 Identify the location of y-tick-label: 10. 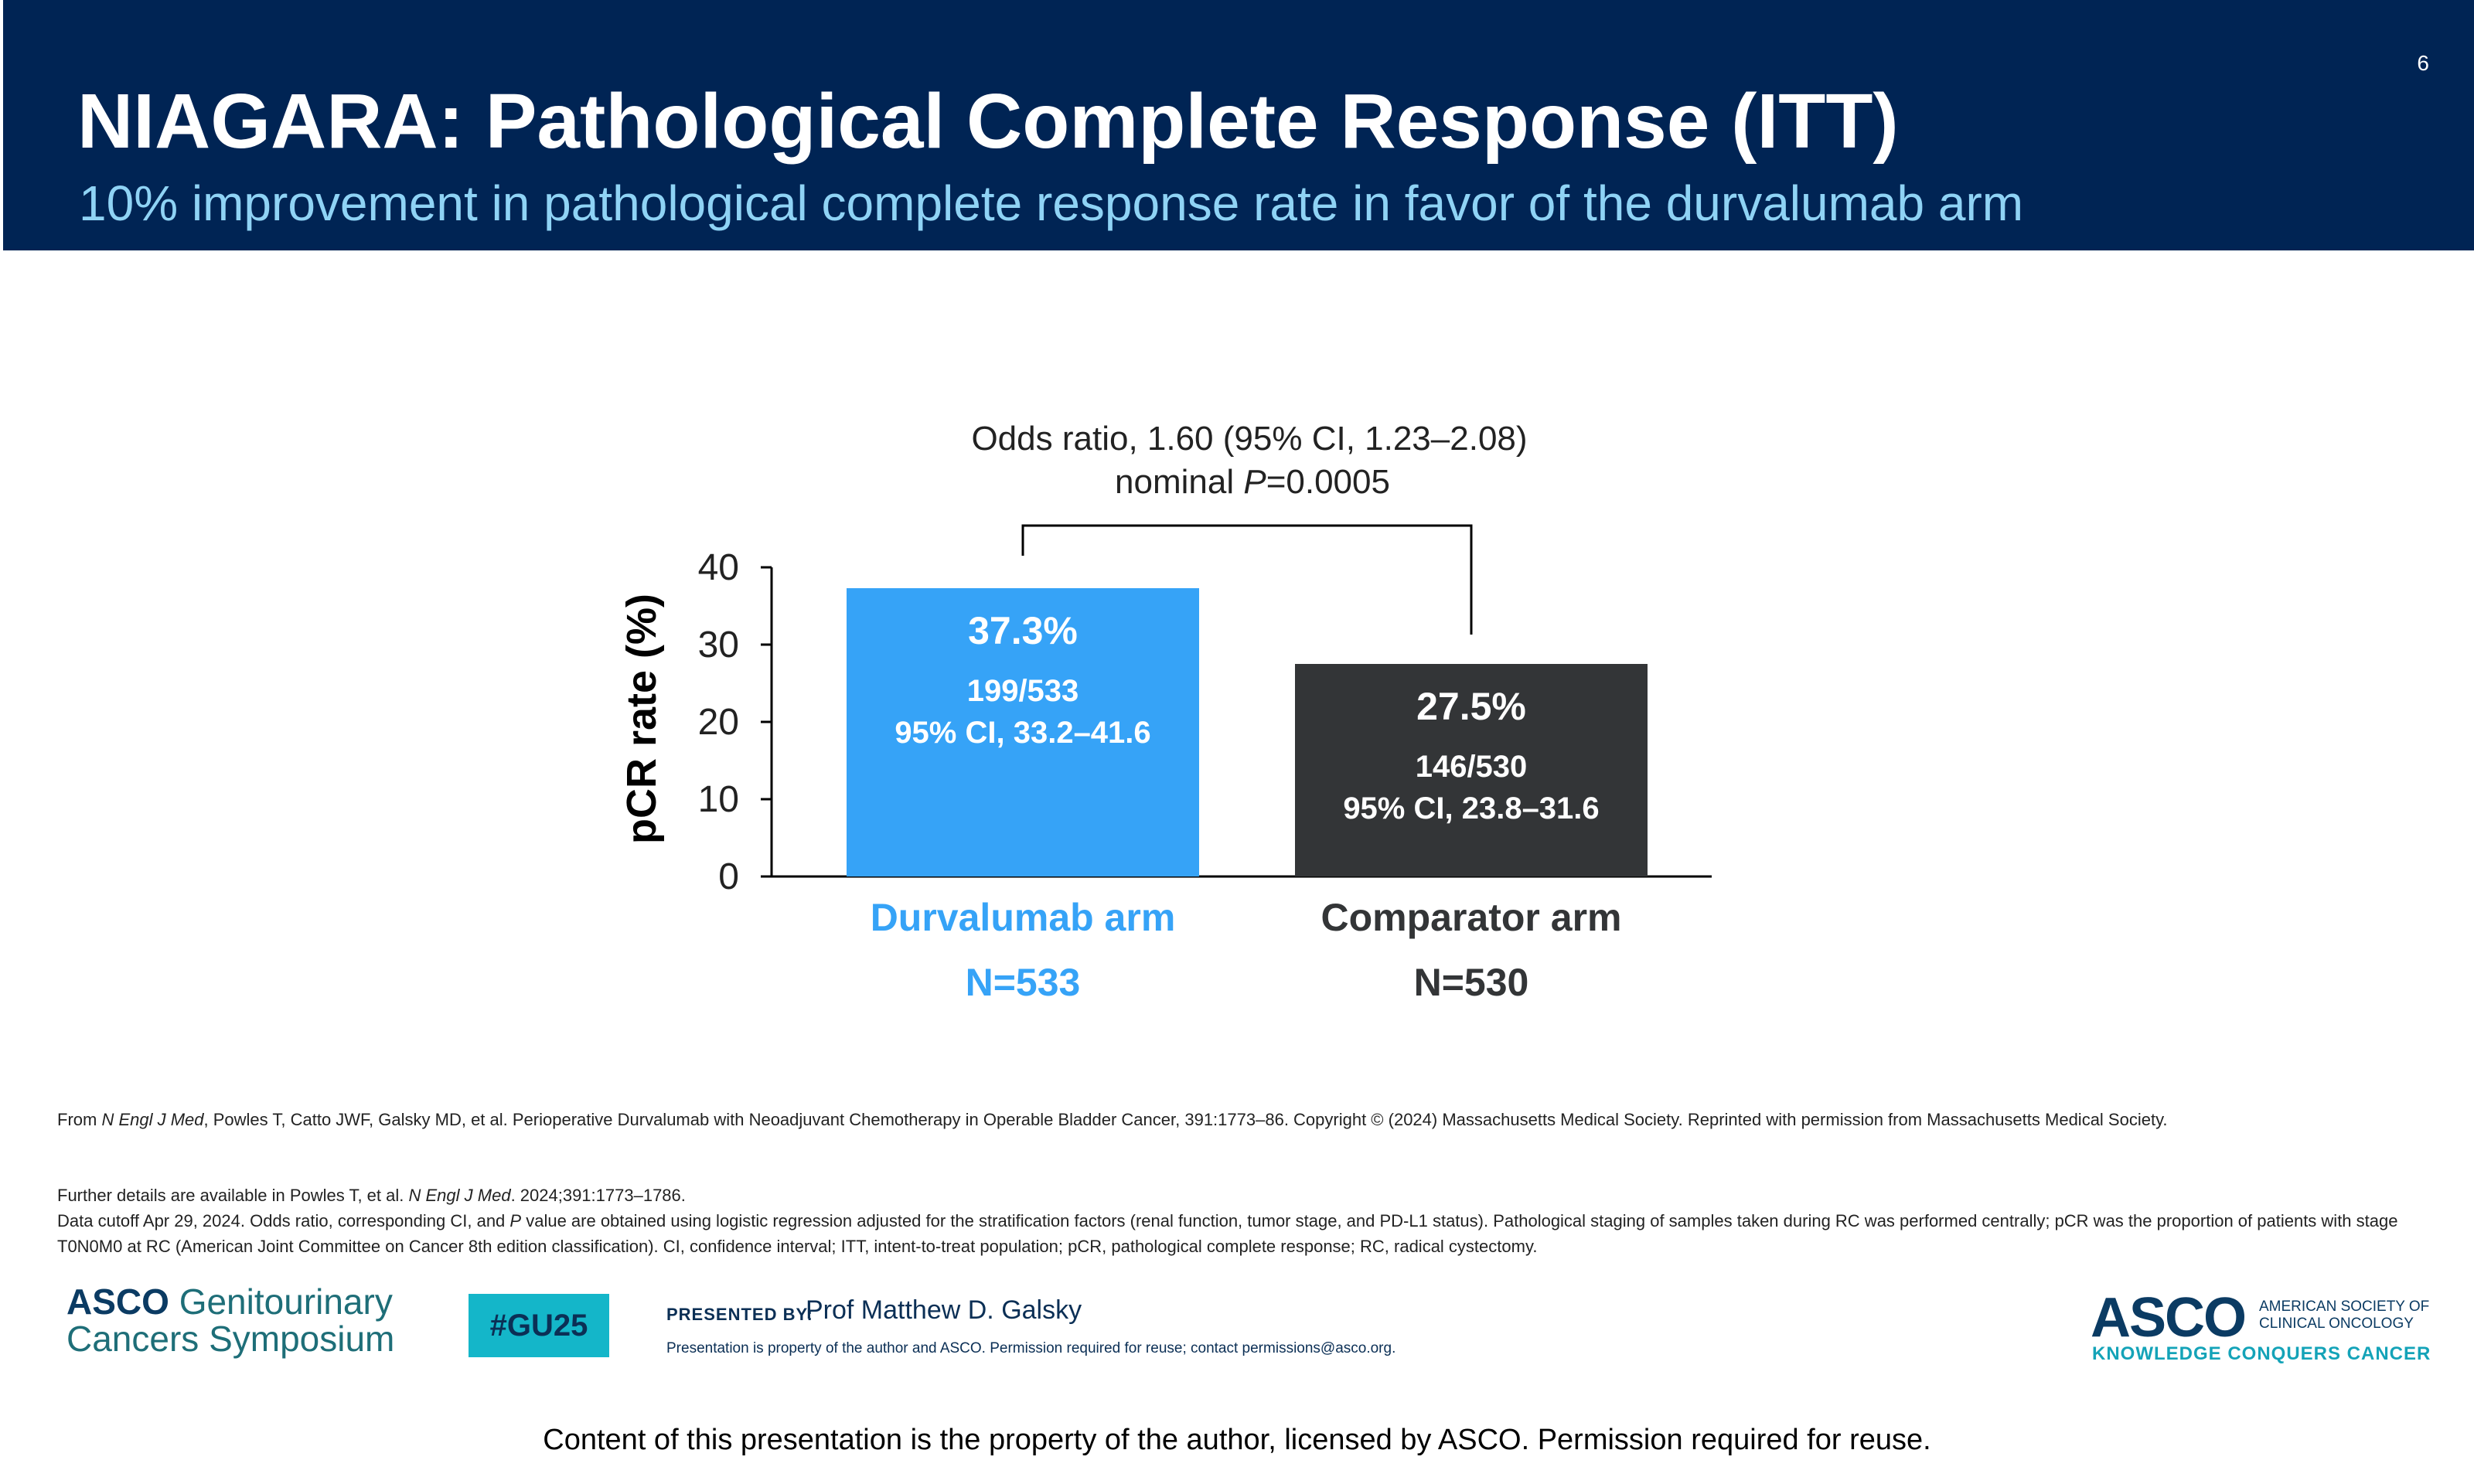
(718, 799).